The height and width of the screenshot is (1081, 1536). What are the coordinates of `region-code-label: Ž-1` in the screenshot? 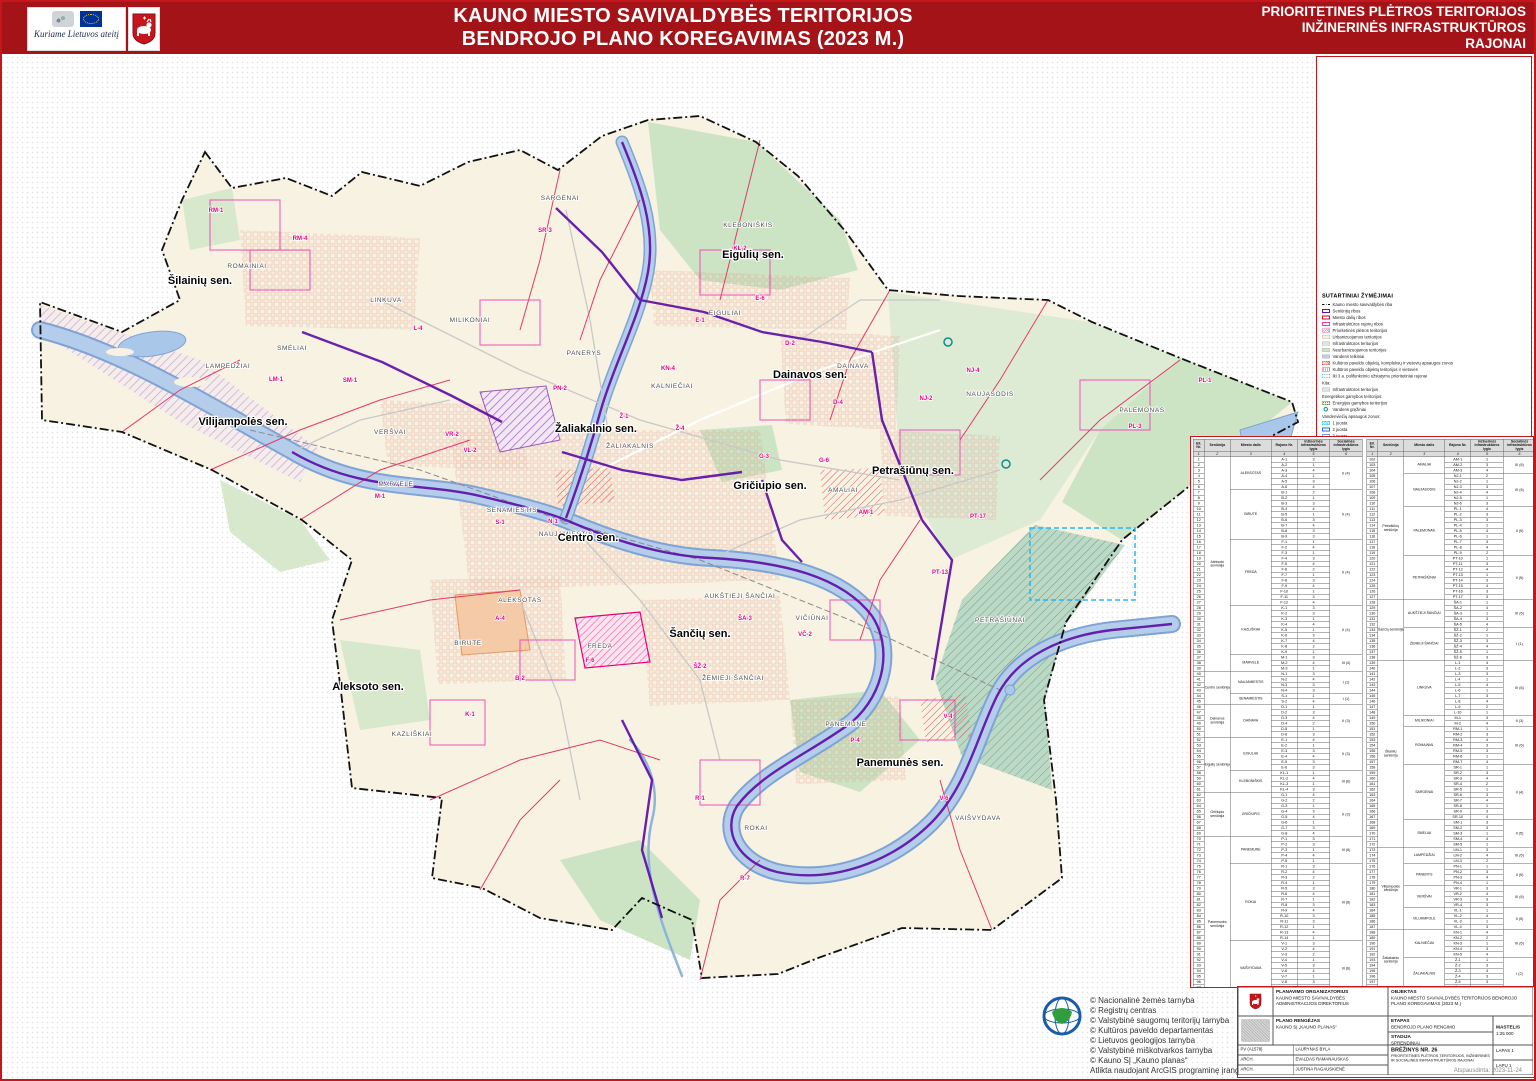 It's located at (625, 416).